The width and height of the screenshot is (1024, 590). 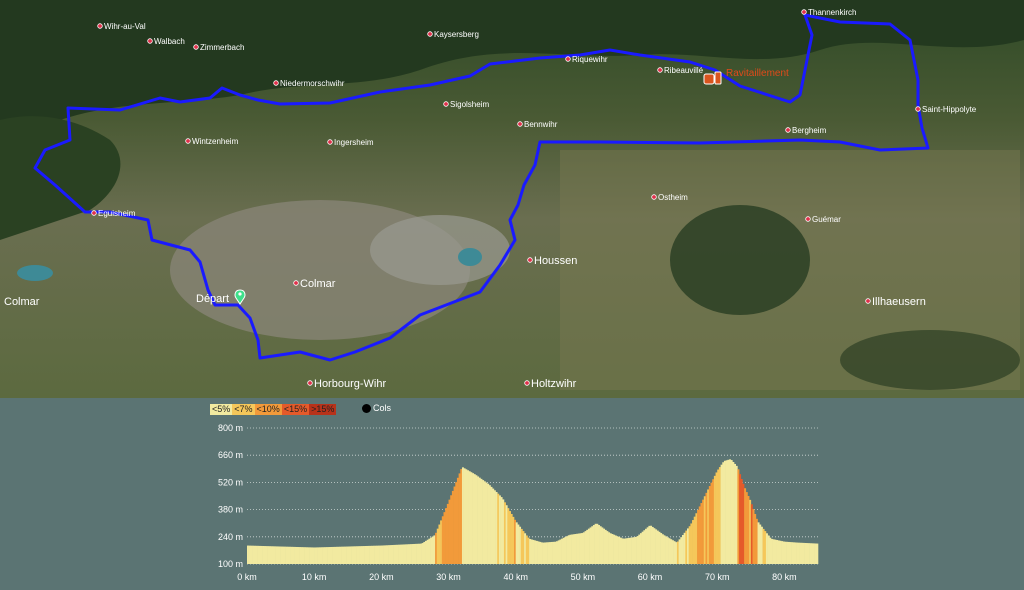 What do you see at coordinates (230, 482) in the screenshot?
I see `y-tick-label: 520 m` at bounding box center [230, 482].